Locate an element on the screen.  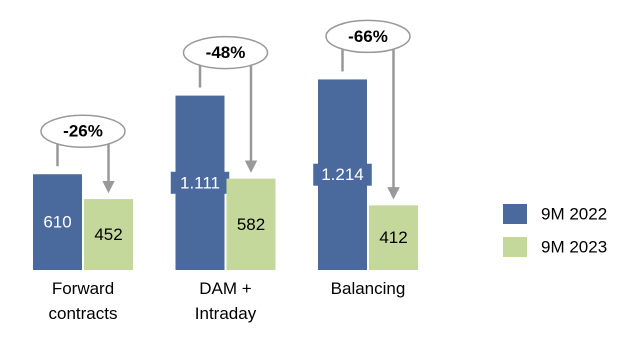
value-label: 582 is located at coordinates (251, 224).